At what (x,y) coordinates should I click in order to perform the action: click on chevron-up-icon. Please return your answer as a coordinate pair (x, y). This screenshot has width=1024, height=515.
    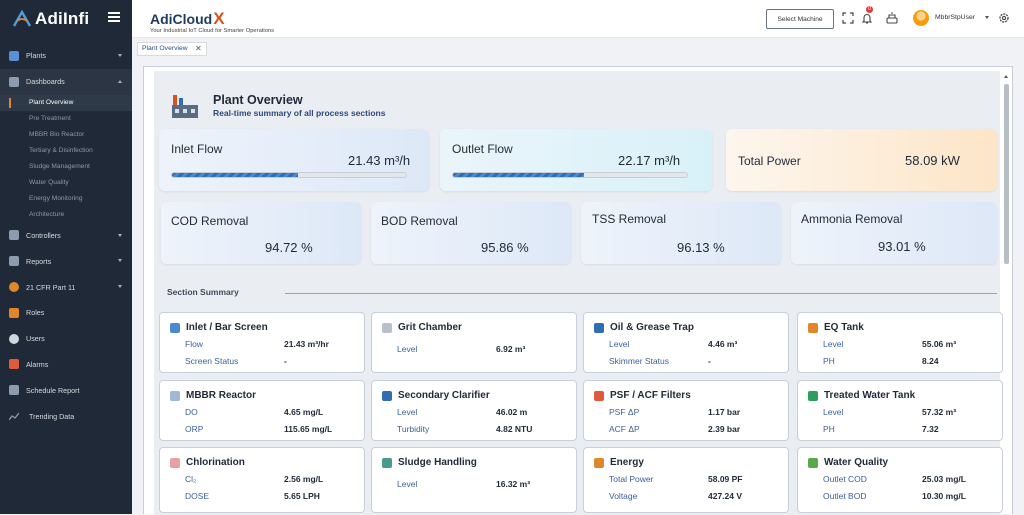
    Looking at the image, I should click on (120, 81).